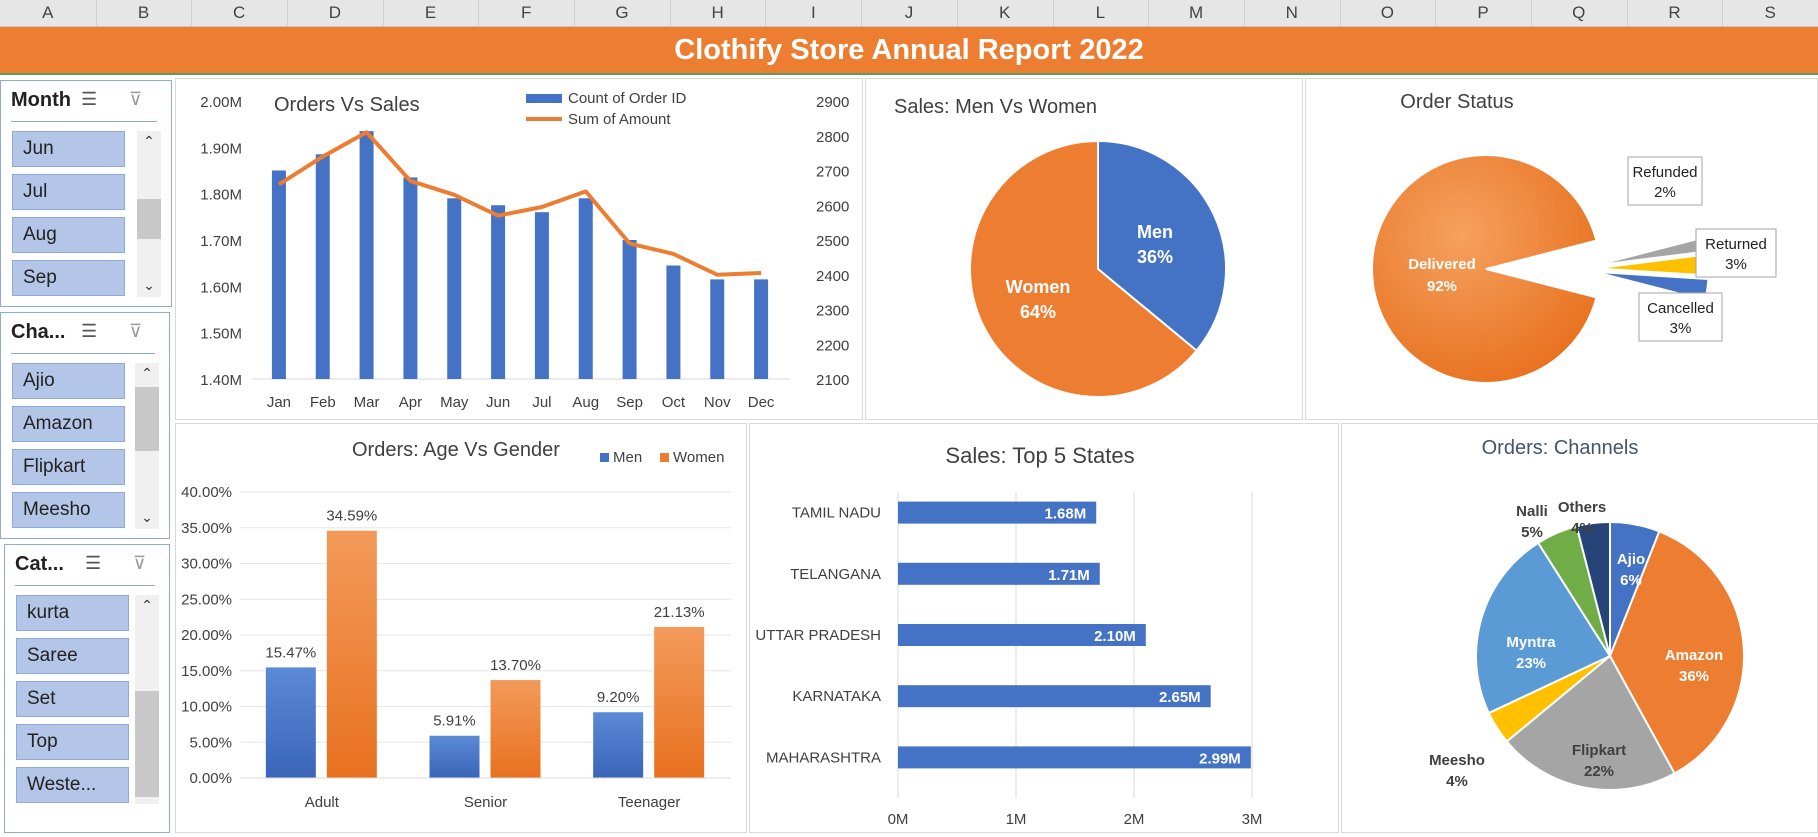  What do you see at coordinates (72, 656) in the screenshot?
I see `slicer-item: Saree` at bounding box center [72, 656].